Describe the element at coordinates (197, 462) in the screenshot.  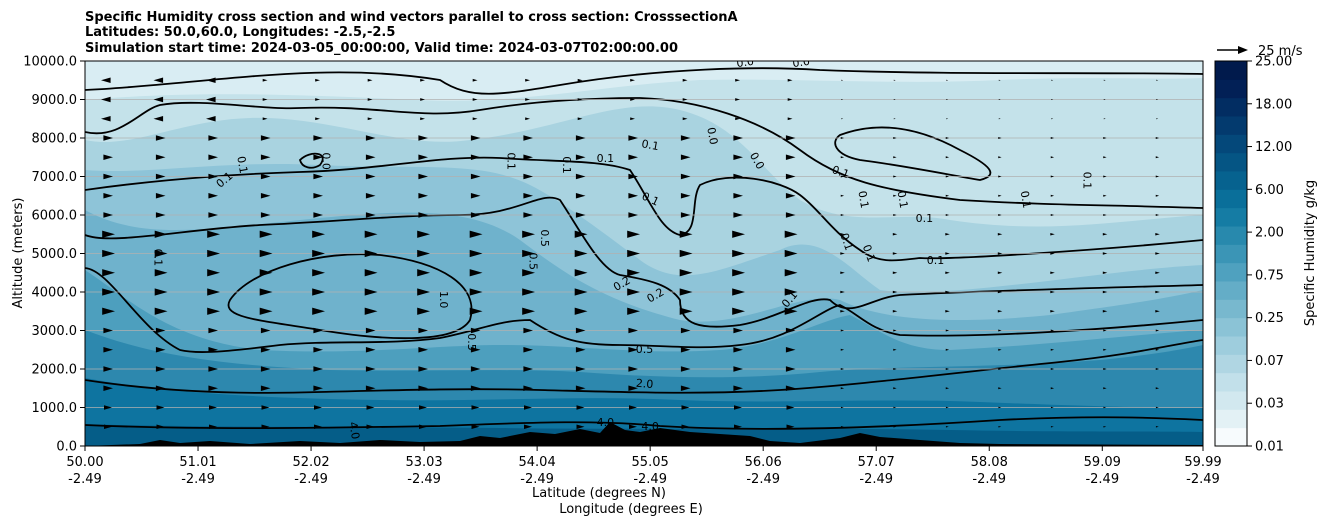
I see `x-tick-lat-1: 51.01` at that location.